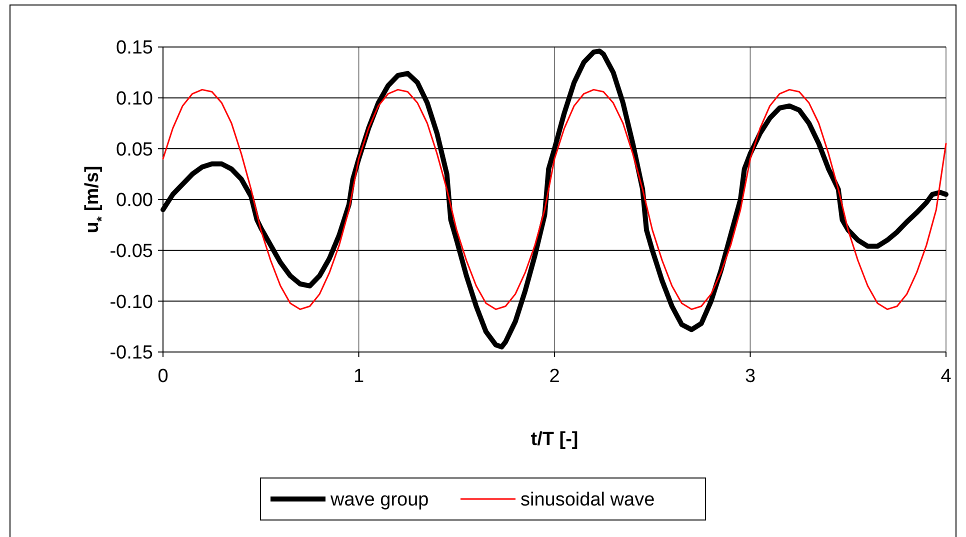 The width and height of the screenshot is (966, 537). I want to click on y-tick-label: 0.15, so click(134, 48).